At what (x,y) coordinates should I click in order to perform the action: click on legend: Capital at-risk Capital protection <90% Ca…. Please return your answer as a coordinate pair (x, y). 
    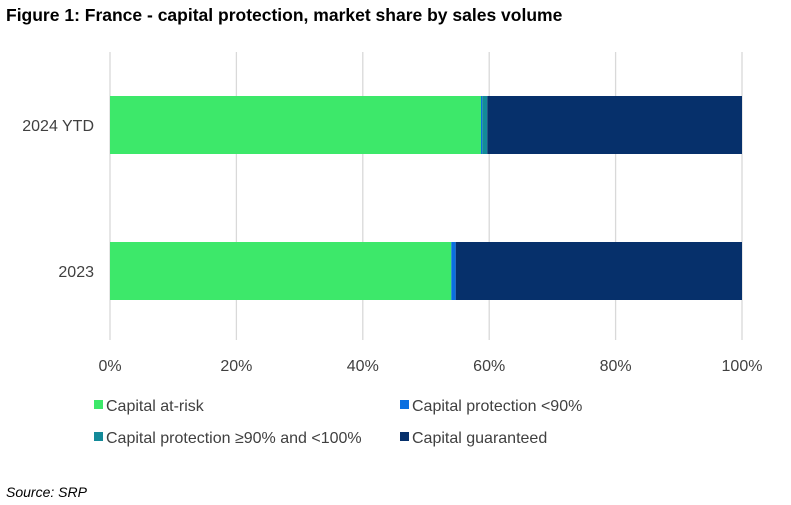
    Looking at the image, I should click on (338, 422).